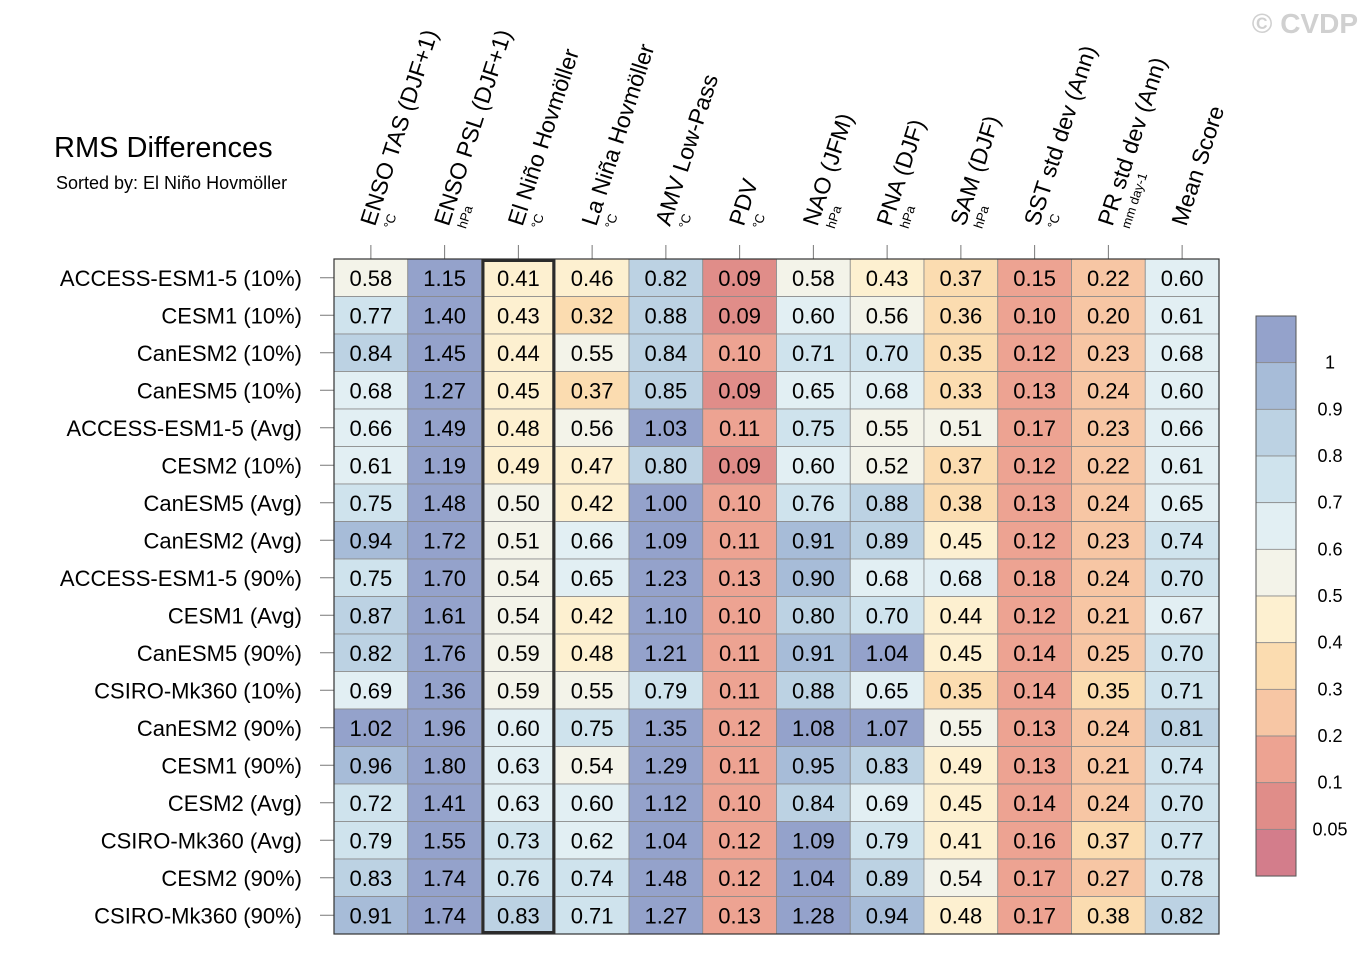  What do you see at coordinates (813, 540) in the screenshot?
I see `cell-value-label: 0.91` at bounding box center [813, 540].